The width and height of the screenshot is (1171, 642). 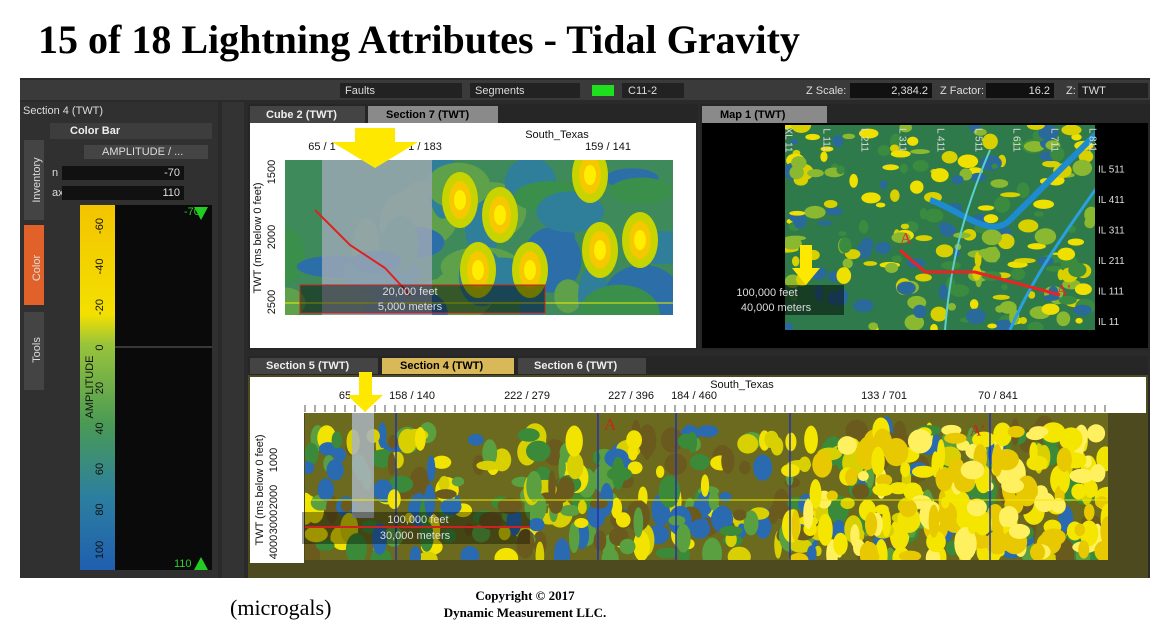 What do you see at coordinates (146, 152) in the screenshot?
I see `attribute-dropdown` at bounding box center [146, 152].